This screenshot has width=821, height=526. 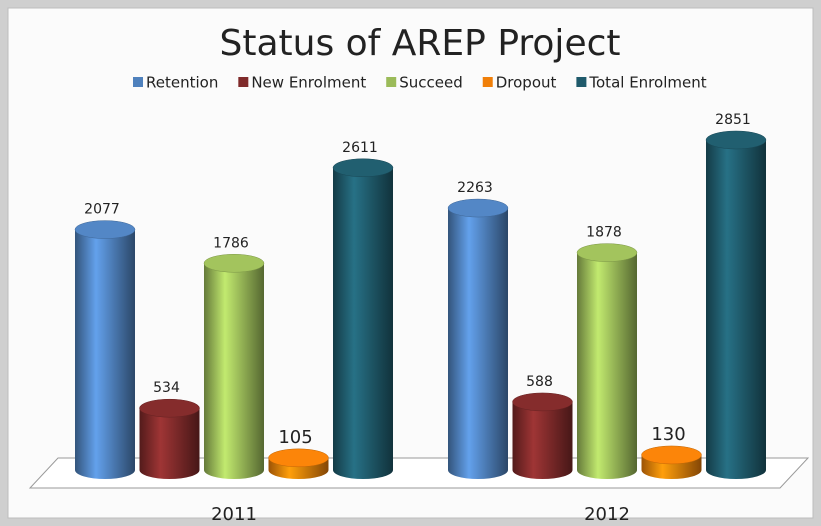 What do you see at coordinates (166, 388) in the screenshot?
I see `data-label: 534` at bounding box center [166, 388].